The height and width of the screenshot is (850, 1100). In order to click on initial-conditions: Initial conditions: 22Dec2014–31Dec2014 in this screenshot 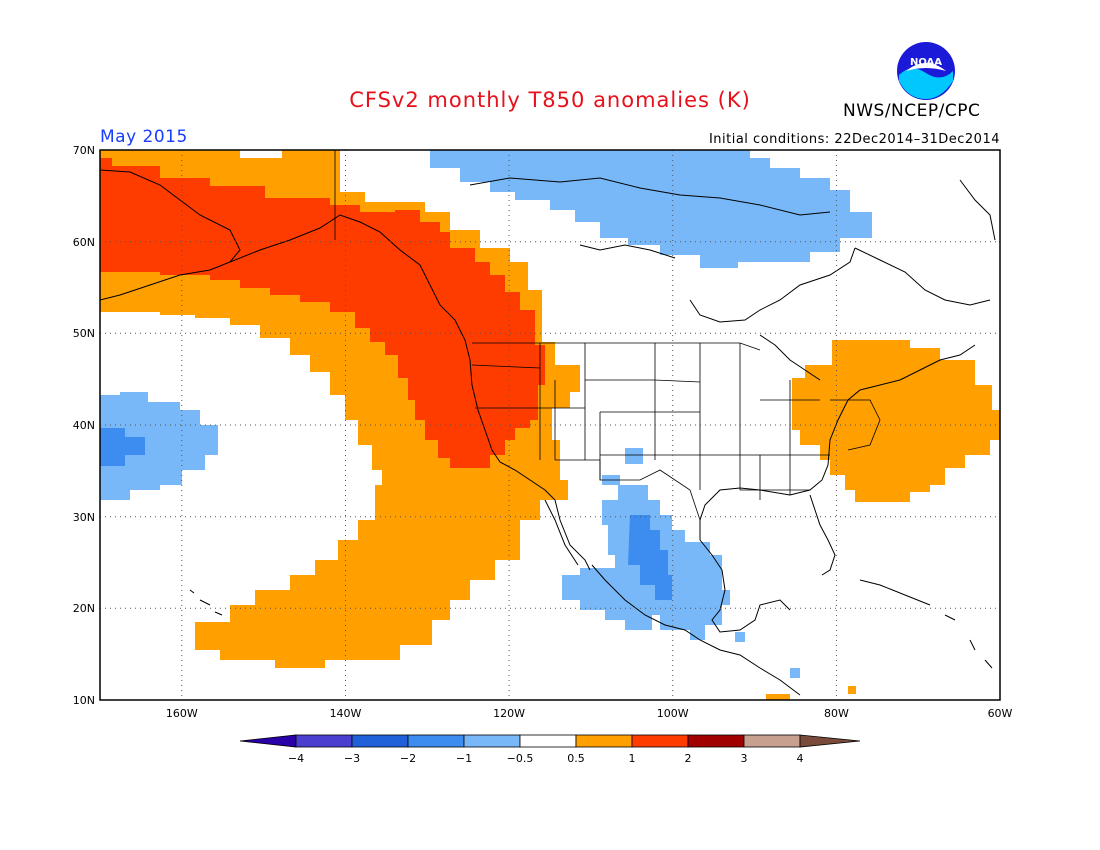, I will do `click(854, 139)`.